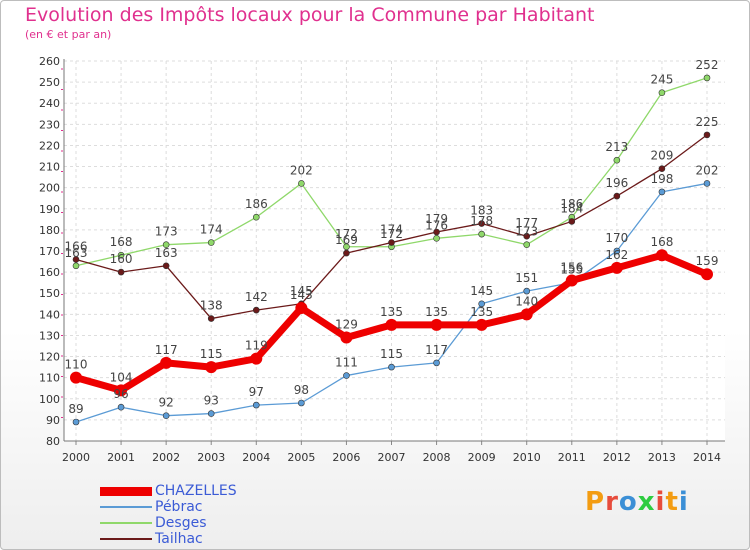 The height and width of the screenshot is (550, 750). What do you see at coordinates (200, 491) in the screenshot?
I see `legend-item-chazelles: CHAZELLES` at bounding box center [200, 491].